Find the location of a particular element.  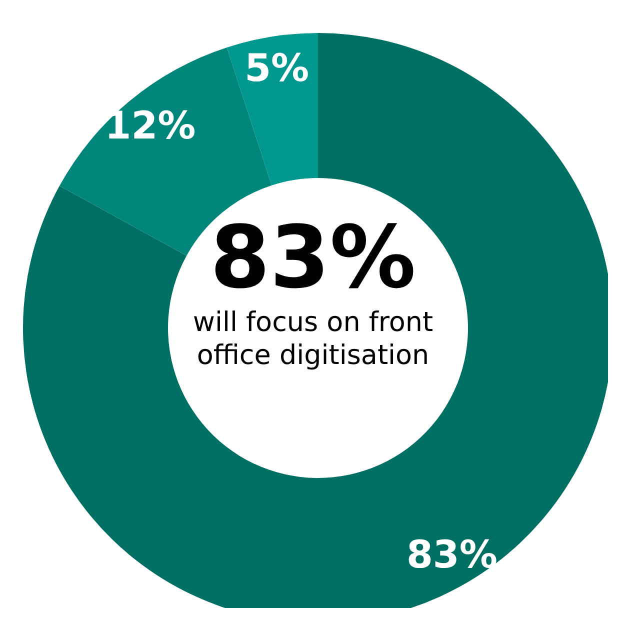

text: will focus on front office digitisation is located at coordinates (313, 339).